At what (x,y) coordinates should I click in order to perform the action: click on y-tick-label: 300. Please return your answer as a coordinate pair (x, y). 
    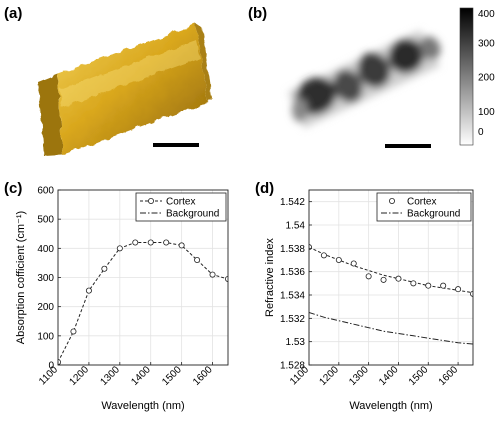
    Looking at the image, I should click on (45, 278).